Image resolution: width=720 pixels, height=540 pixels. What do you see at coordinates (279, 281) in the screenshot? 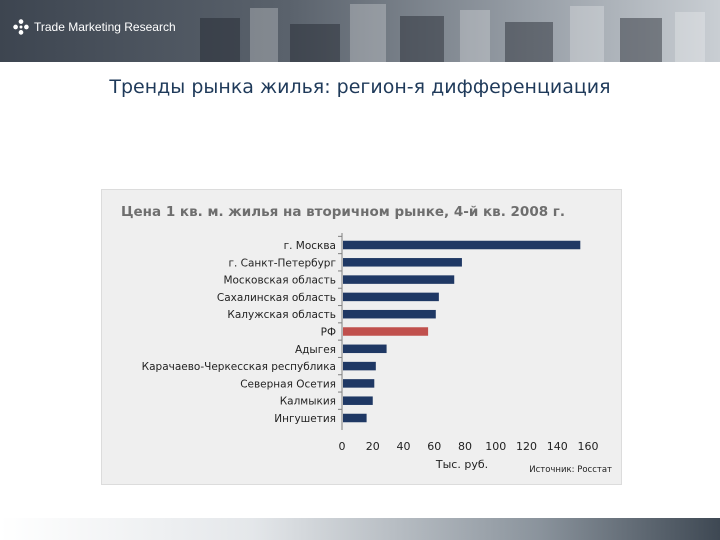
I see `category-label: Московская область` at bounding box center [279, 281].